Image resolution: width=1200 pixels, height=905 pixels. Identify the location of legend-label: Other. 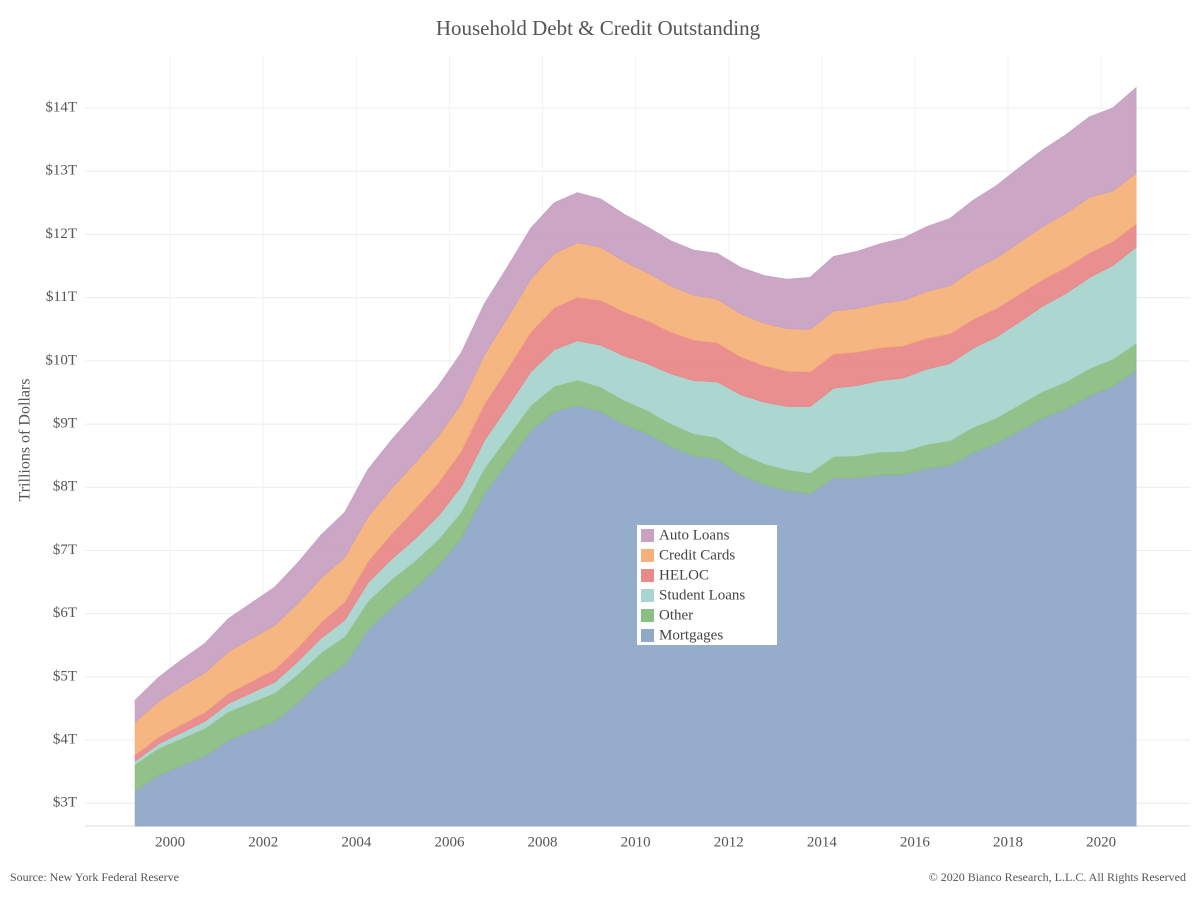
(676, 615).